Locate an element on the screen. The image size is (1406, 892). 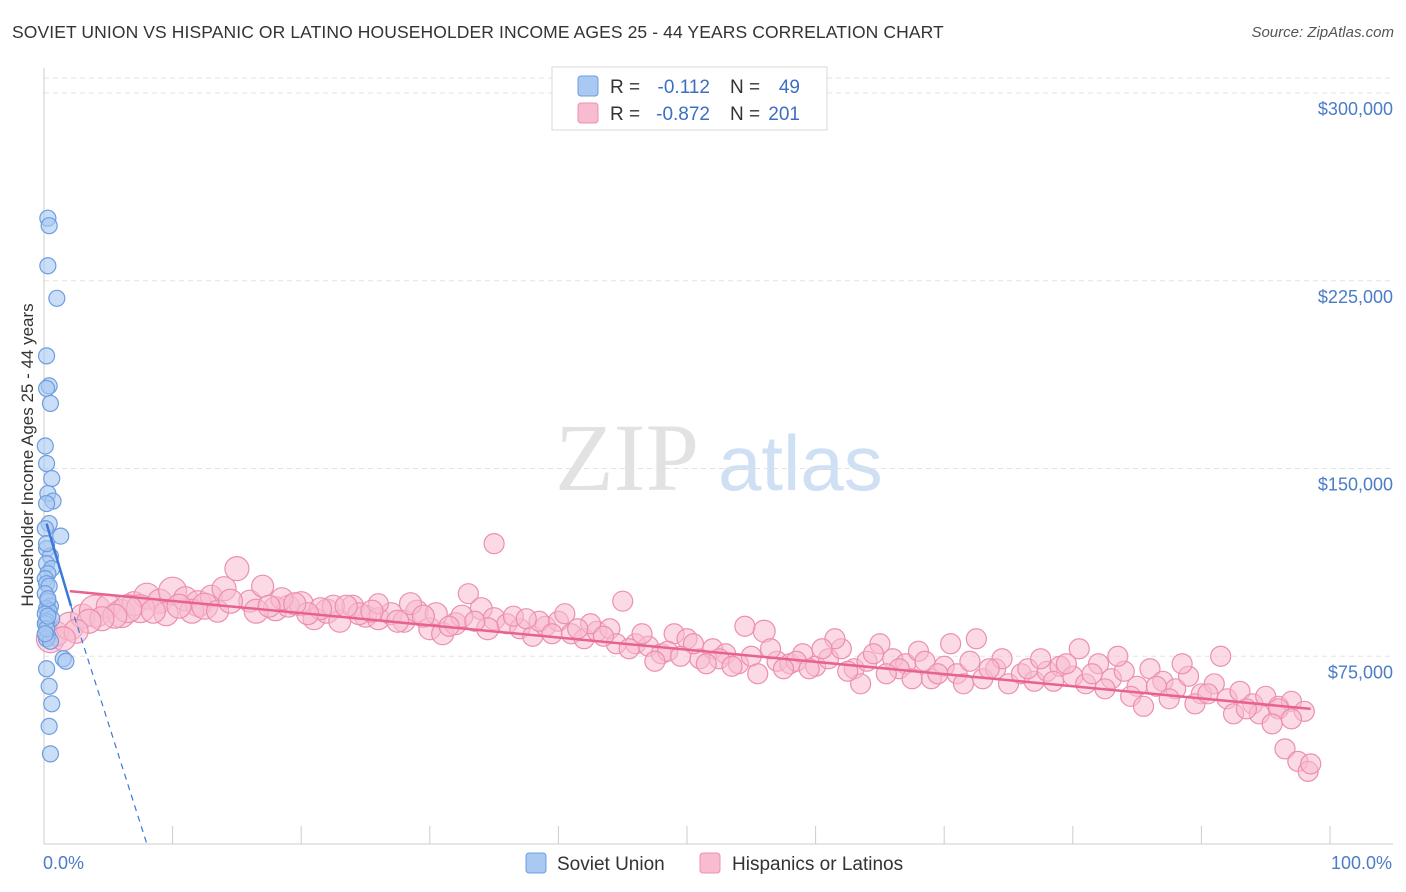
legend-r-label-soviet: R = is located at coordinates (625, 87).